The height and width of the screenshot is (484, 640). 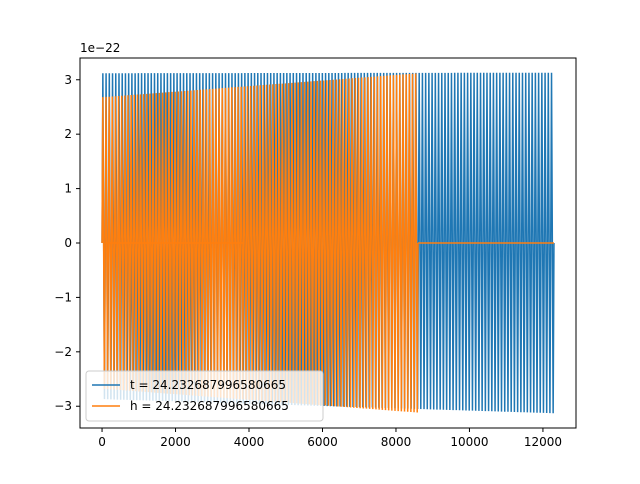 I want to click on y-tick-label: 0, so click(x=68, y=243).